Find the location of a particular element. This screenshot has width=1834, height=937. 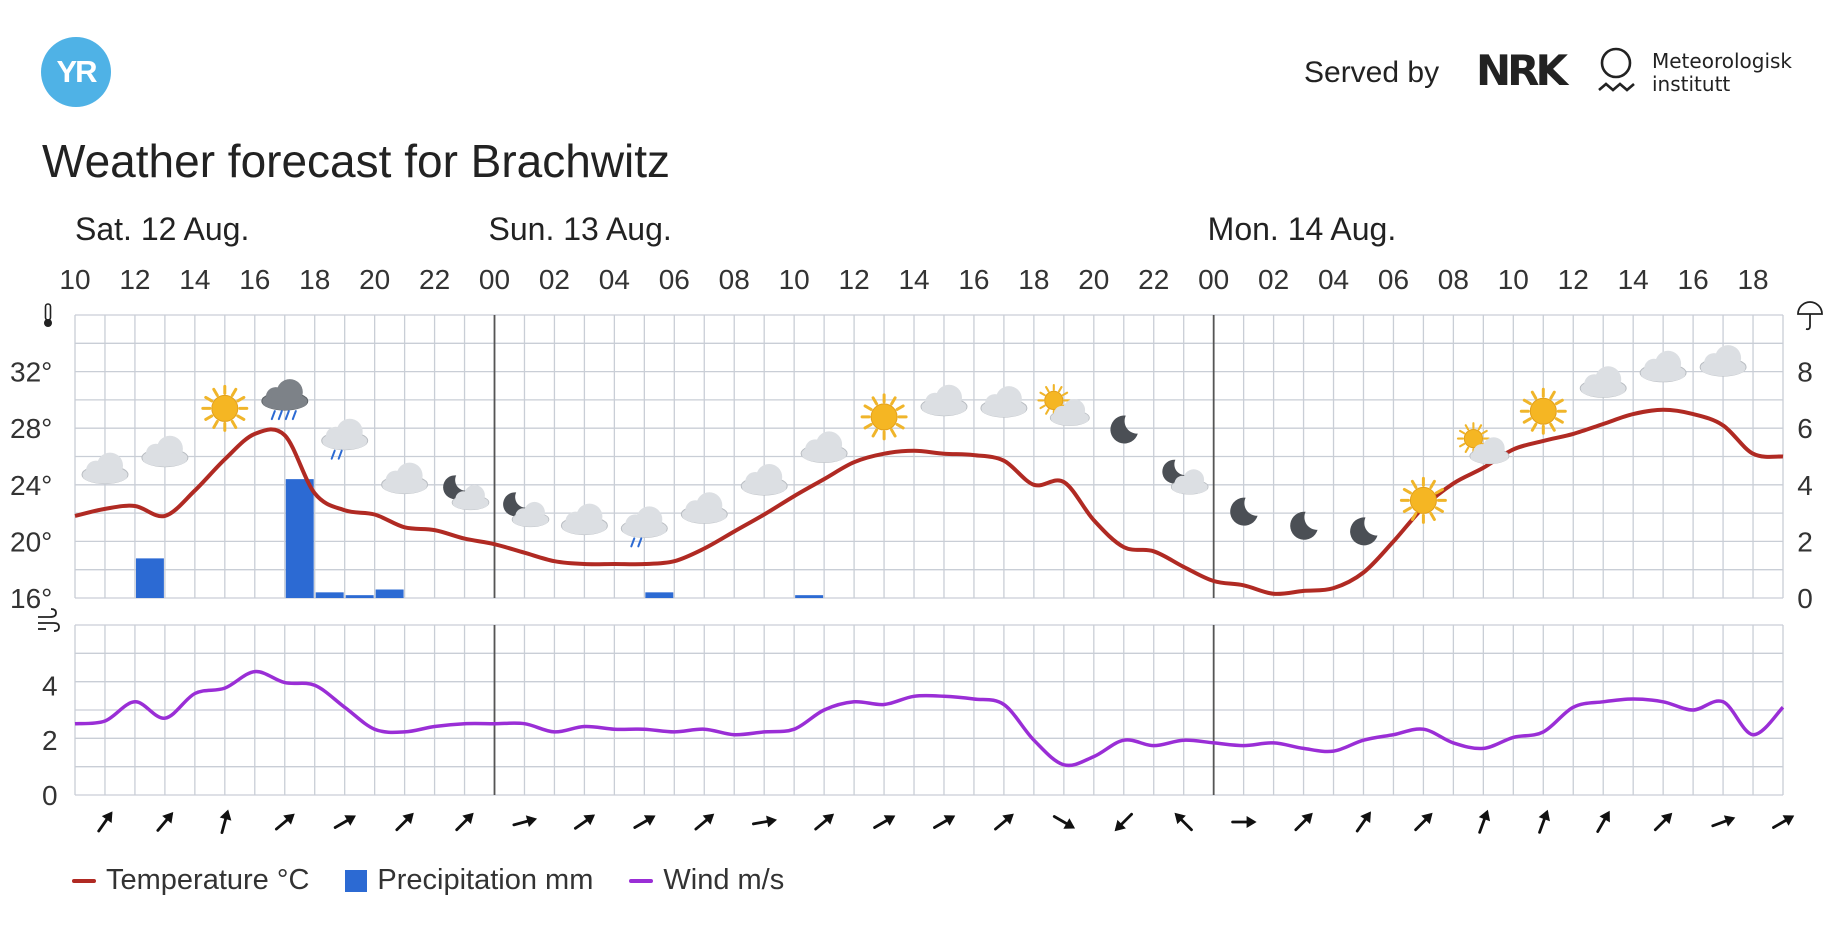

page-title: Weather forecast for Brachwitz is located at coordinates (356, 161).